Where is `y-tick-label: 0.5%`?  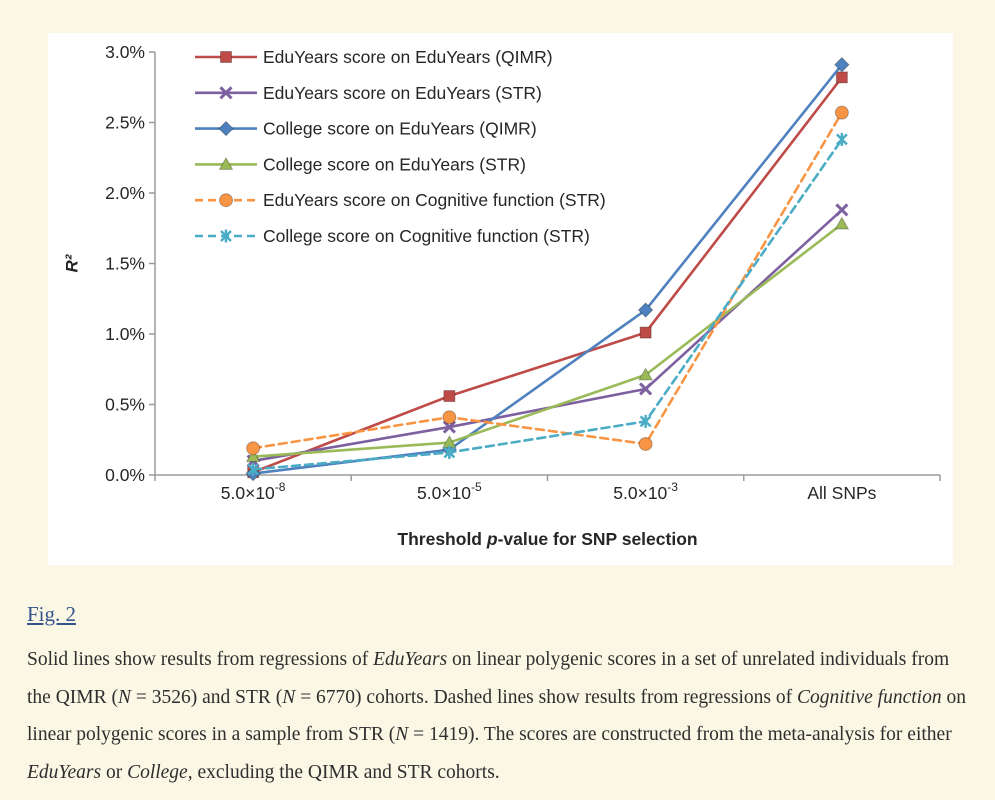 y-tick-label: 0.5% is located at coordinates (125, 405).